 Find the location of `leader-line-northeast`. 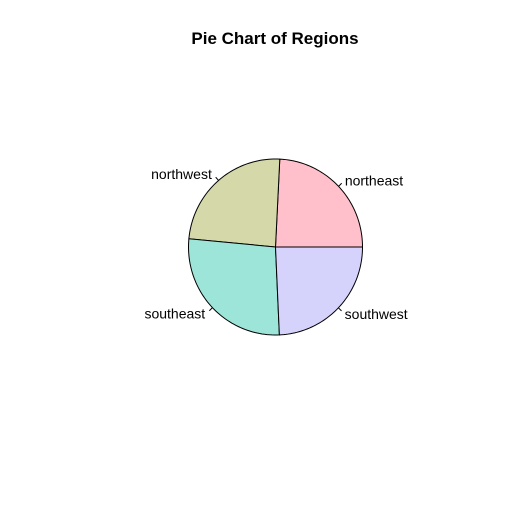

leader-line-northeast is located at coordinates (340, 184).